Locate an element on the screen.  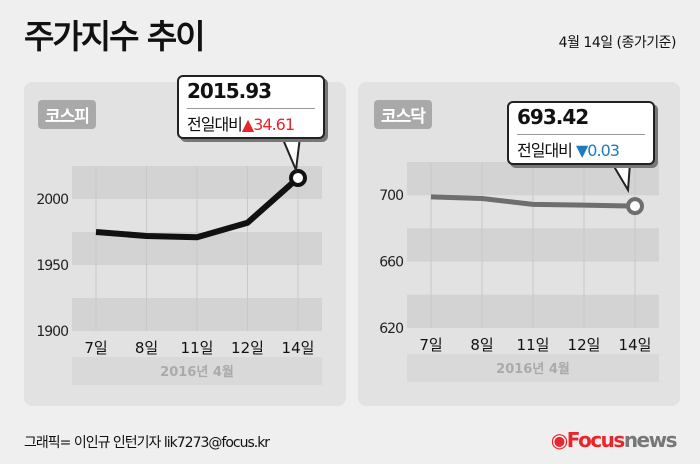
y-tick-label: 660 is located at coordinates (391, 263).